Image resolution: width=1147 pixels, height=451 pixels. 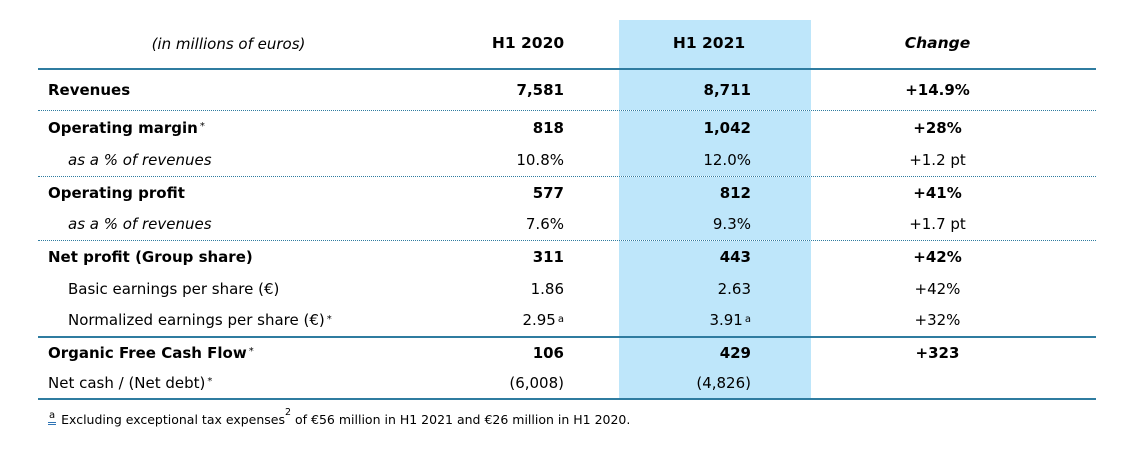 I want to click on h1-2020-value: 311, so click(x=548, y=256).